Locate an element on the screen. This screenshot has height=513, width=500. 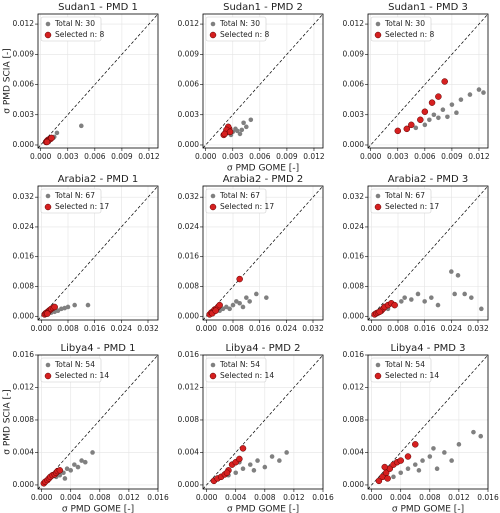
y-tick-label: 0.024 is located at coordinates (354, 226).